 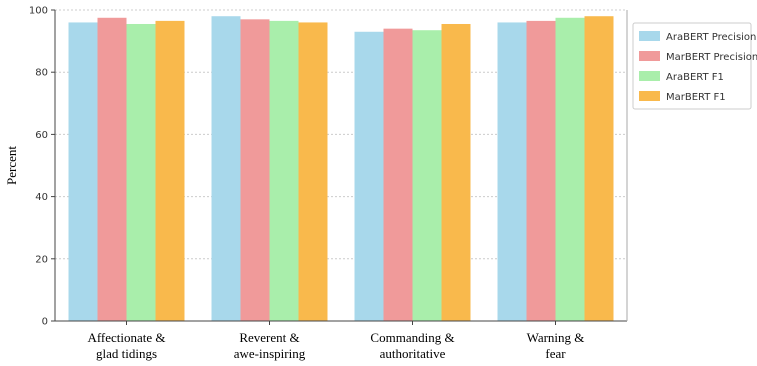 What do you see at coordinates (42, 167) in the screenshot?
I see `y-ticks: 0 20 40 60 80 100` at bounding box center [42, 167].